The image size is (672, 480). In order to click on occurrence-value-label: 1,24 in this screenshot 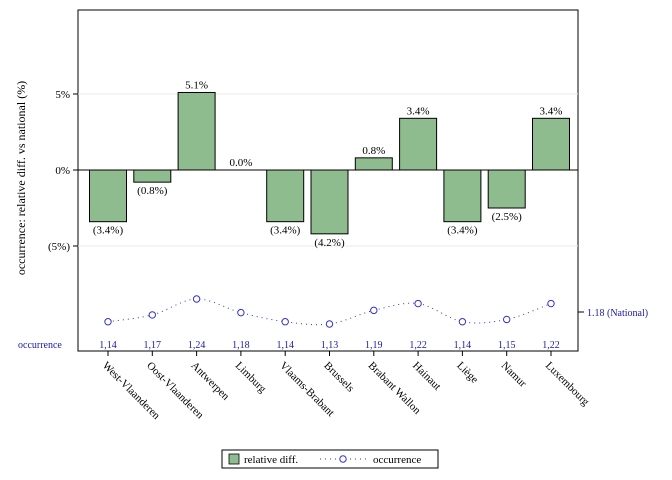, I will do `click(197, 345)`.